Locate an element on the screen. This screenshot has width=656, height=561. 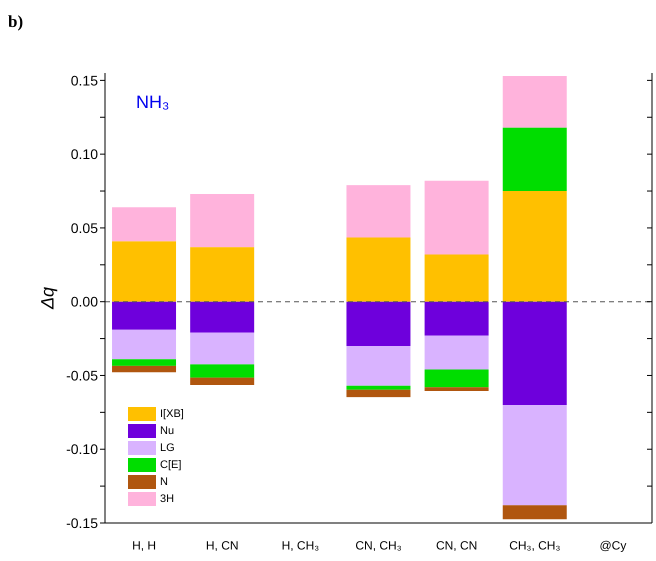
y-tick-label: -0.05 is located at coordinates (82, 375).